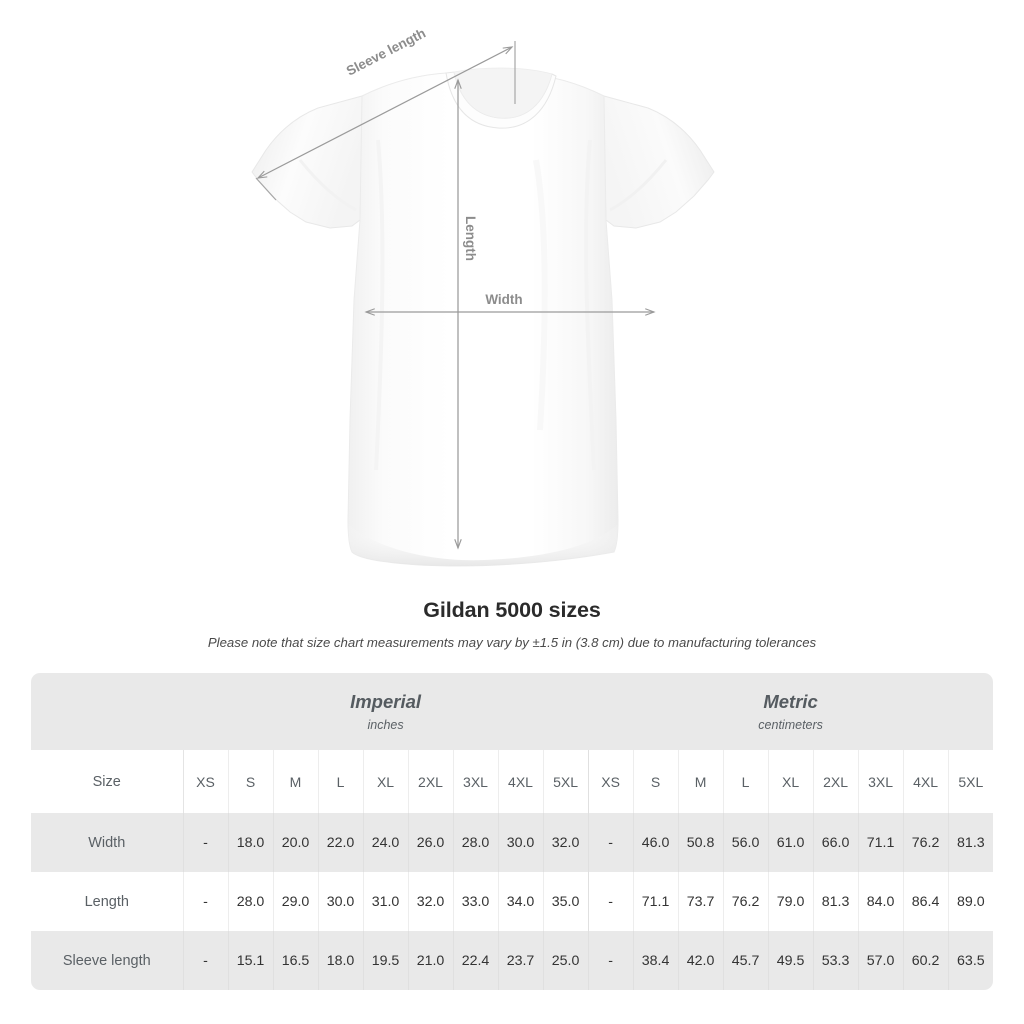 This screenshot has height=1024, width=1024. What do you see at coordinates (521, 901) in the screenshot?
I see `cell-imperial-4xl: 34.0` at bounding box center [521, 901].